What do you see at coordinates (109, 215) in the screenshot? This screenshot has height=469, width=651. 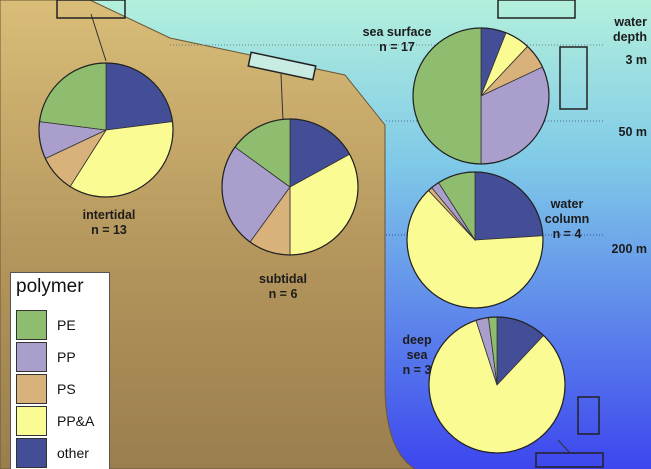 I see `label-intertidal-name: intertidal` at bounding box center [109, 215].